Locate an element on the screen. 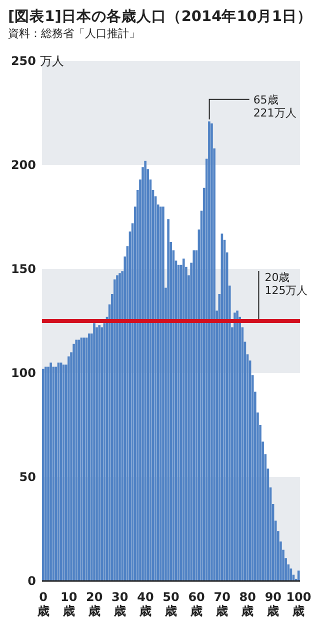  y-tick-label: 100 is located at coordinates (23, 373).